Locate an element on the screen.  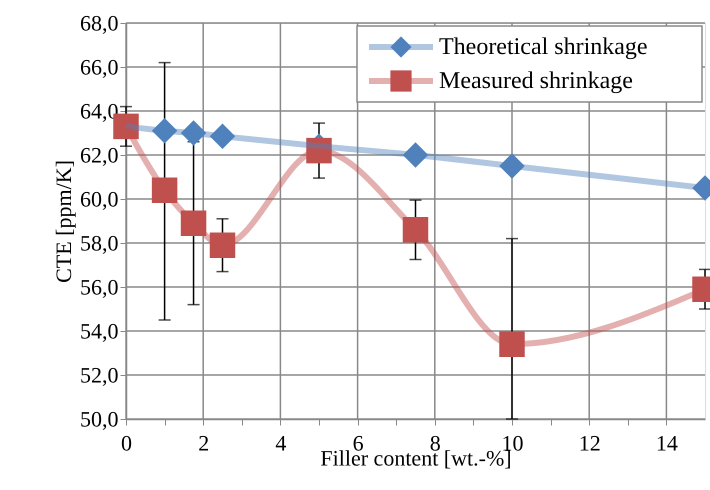
y-tick-label: 60,0 is located at coordinates (99, 199).